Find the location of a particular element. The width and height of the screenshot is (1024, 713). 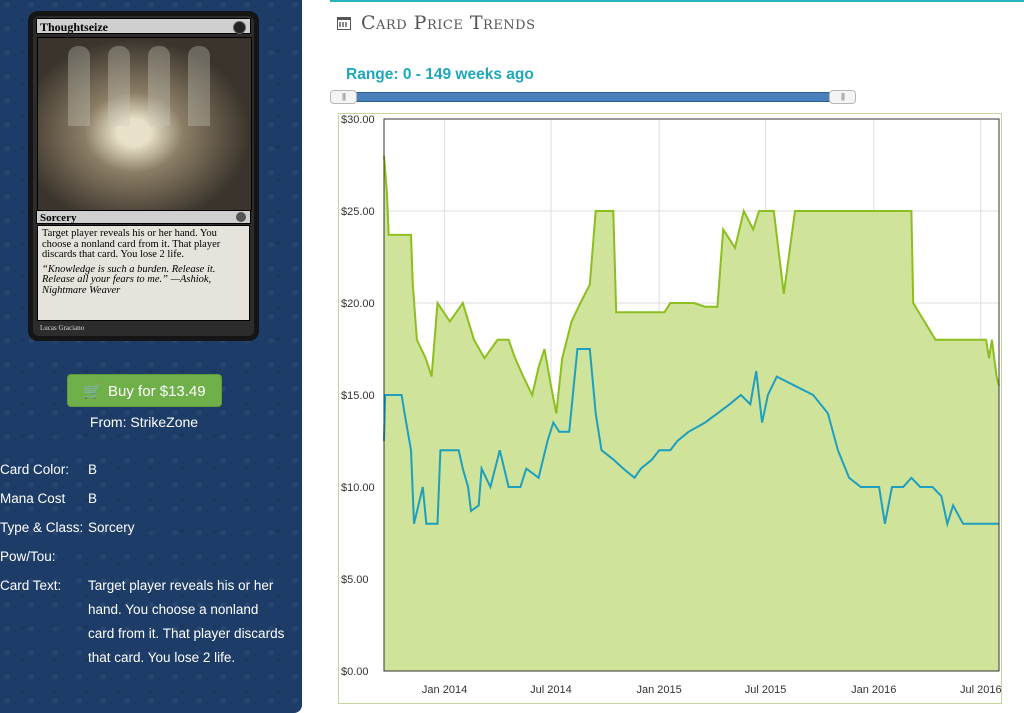

header-accent-line is located at coordinates (677, 1).